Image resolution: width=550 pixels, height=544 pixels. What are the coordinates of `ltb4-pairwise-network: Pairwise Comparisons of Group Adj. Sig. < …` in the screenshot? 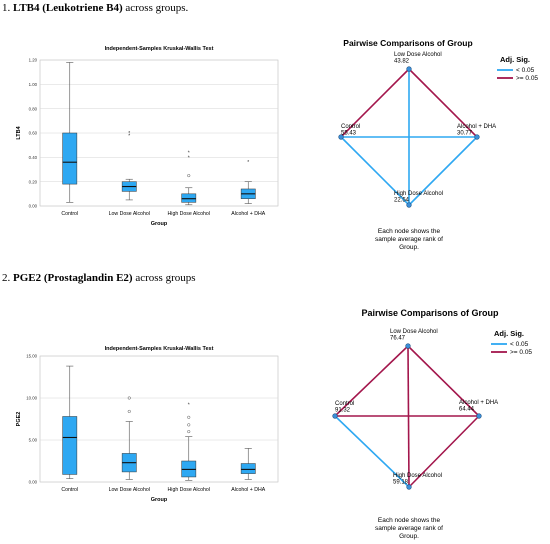 It's located at (438, 144).